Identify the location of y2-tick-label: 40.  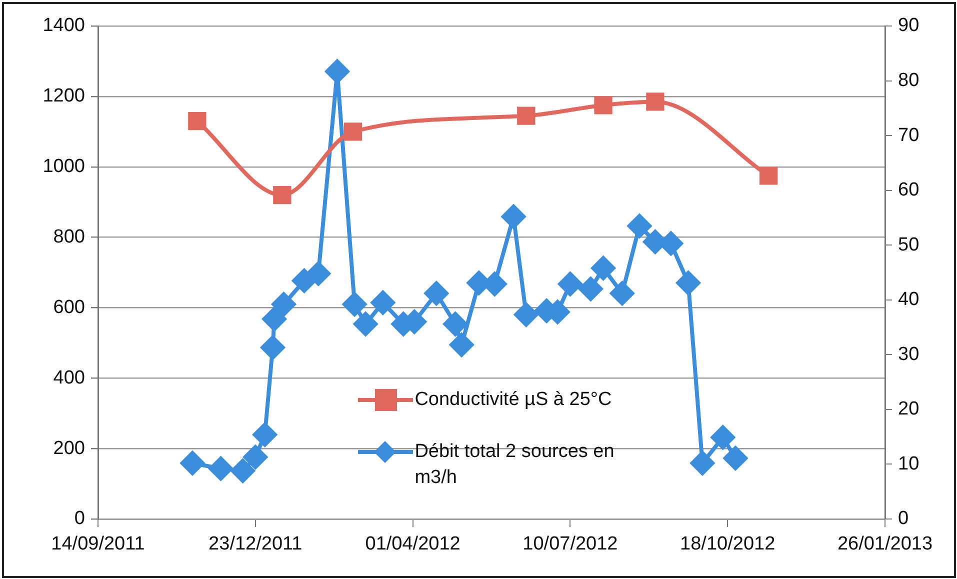
(909, 299).